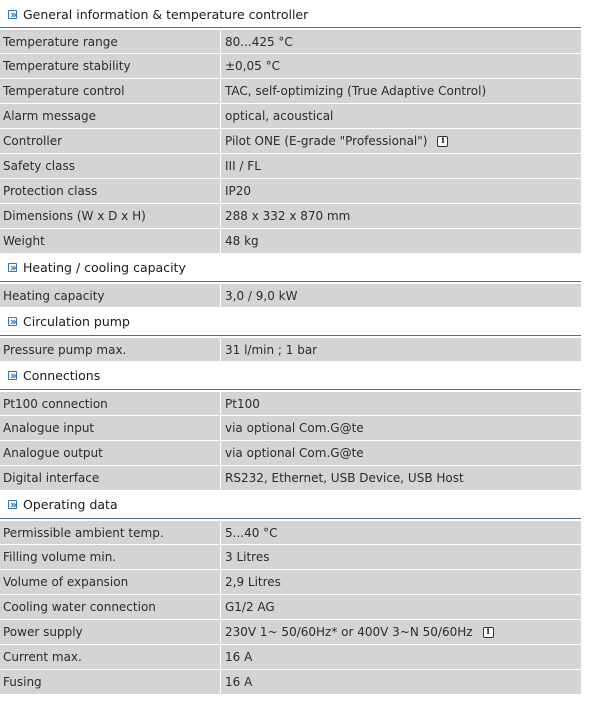 This screenshot has height=718, width=590. What do you see at coordinates (110, 349) in the screenshot?
I see `spec-label: Pressure pump max.` at bounding box center [110, 349].